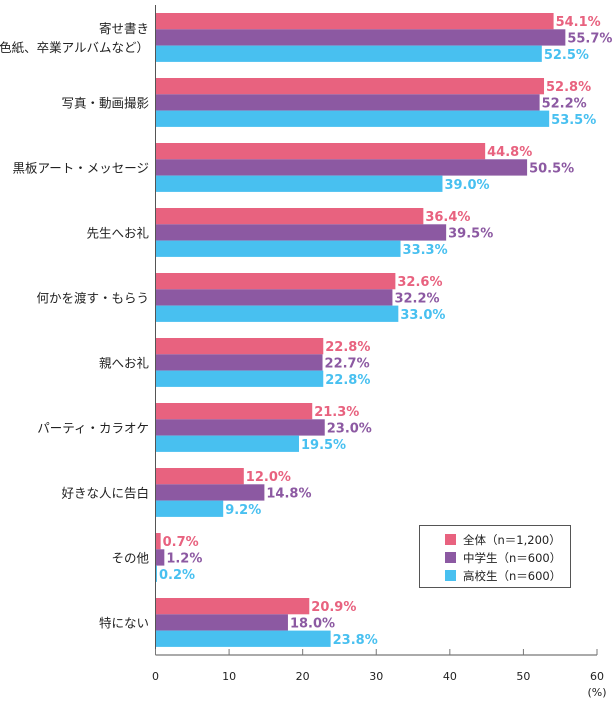  Describe the element at coordinates (303, 676) in the screenshot. I see `x-tick-label: 20` at that location.